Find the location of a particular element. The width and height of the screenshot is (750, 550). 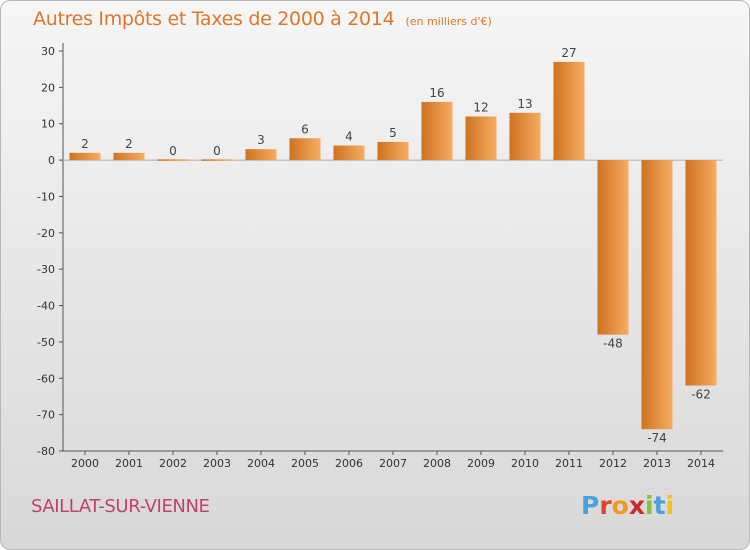

data-label: -48 is located at coordinates (613, 344).